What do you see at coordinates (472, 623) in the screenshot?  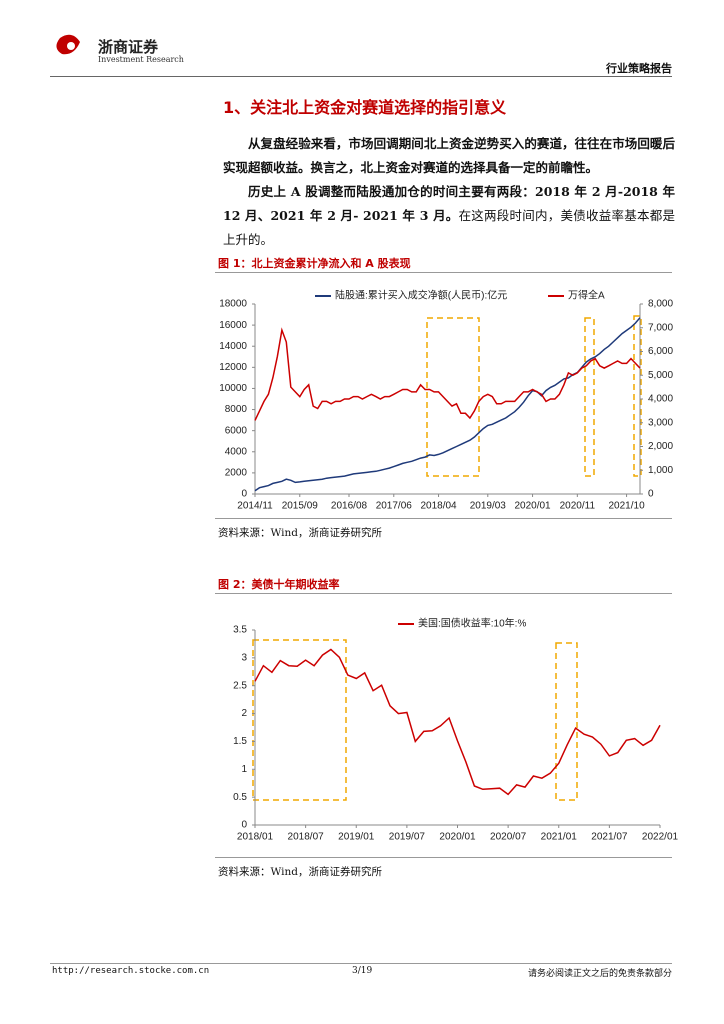 I see `legend-label: 美国:国债收益率:10年:%` at bounding box center [472, 623].